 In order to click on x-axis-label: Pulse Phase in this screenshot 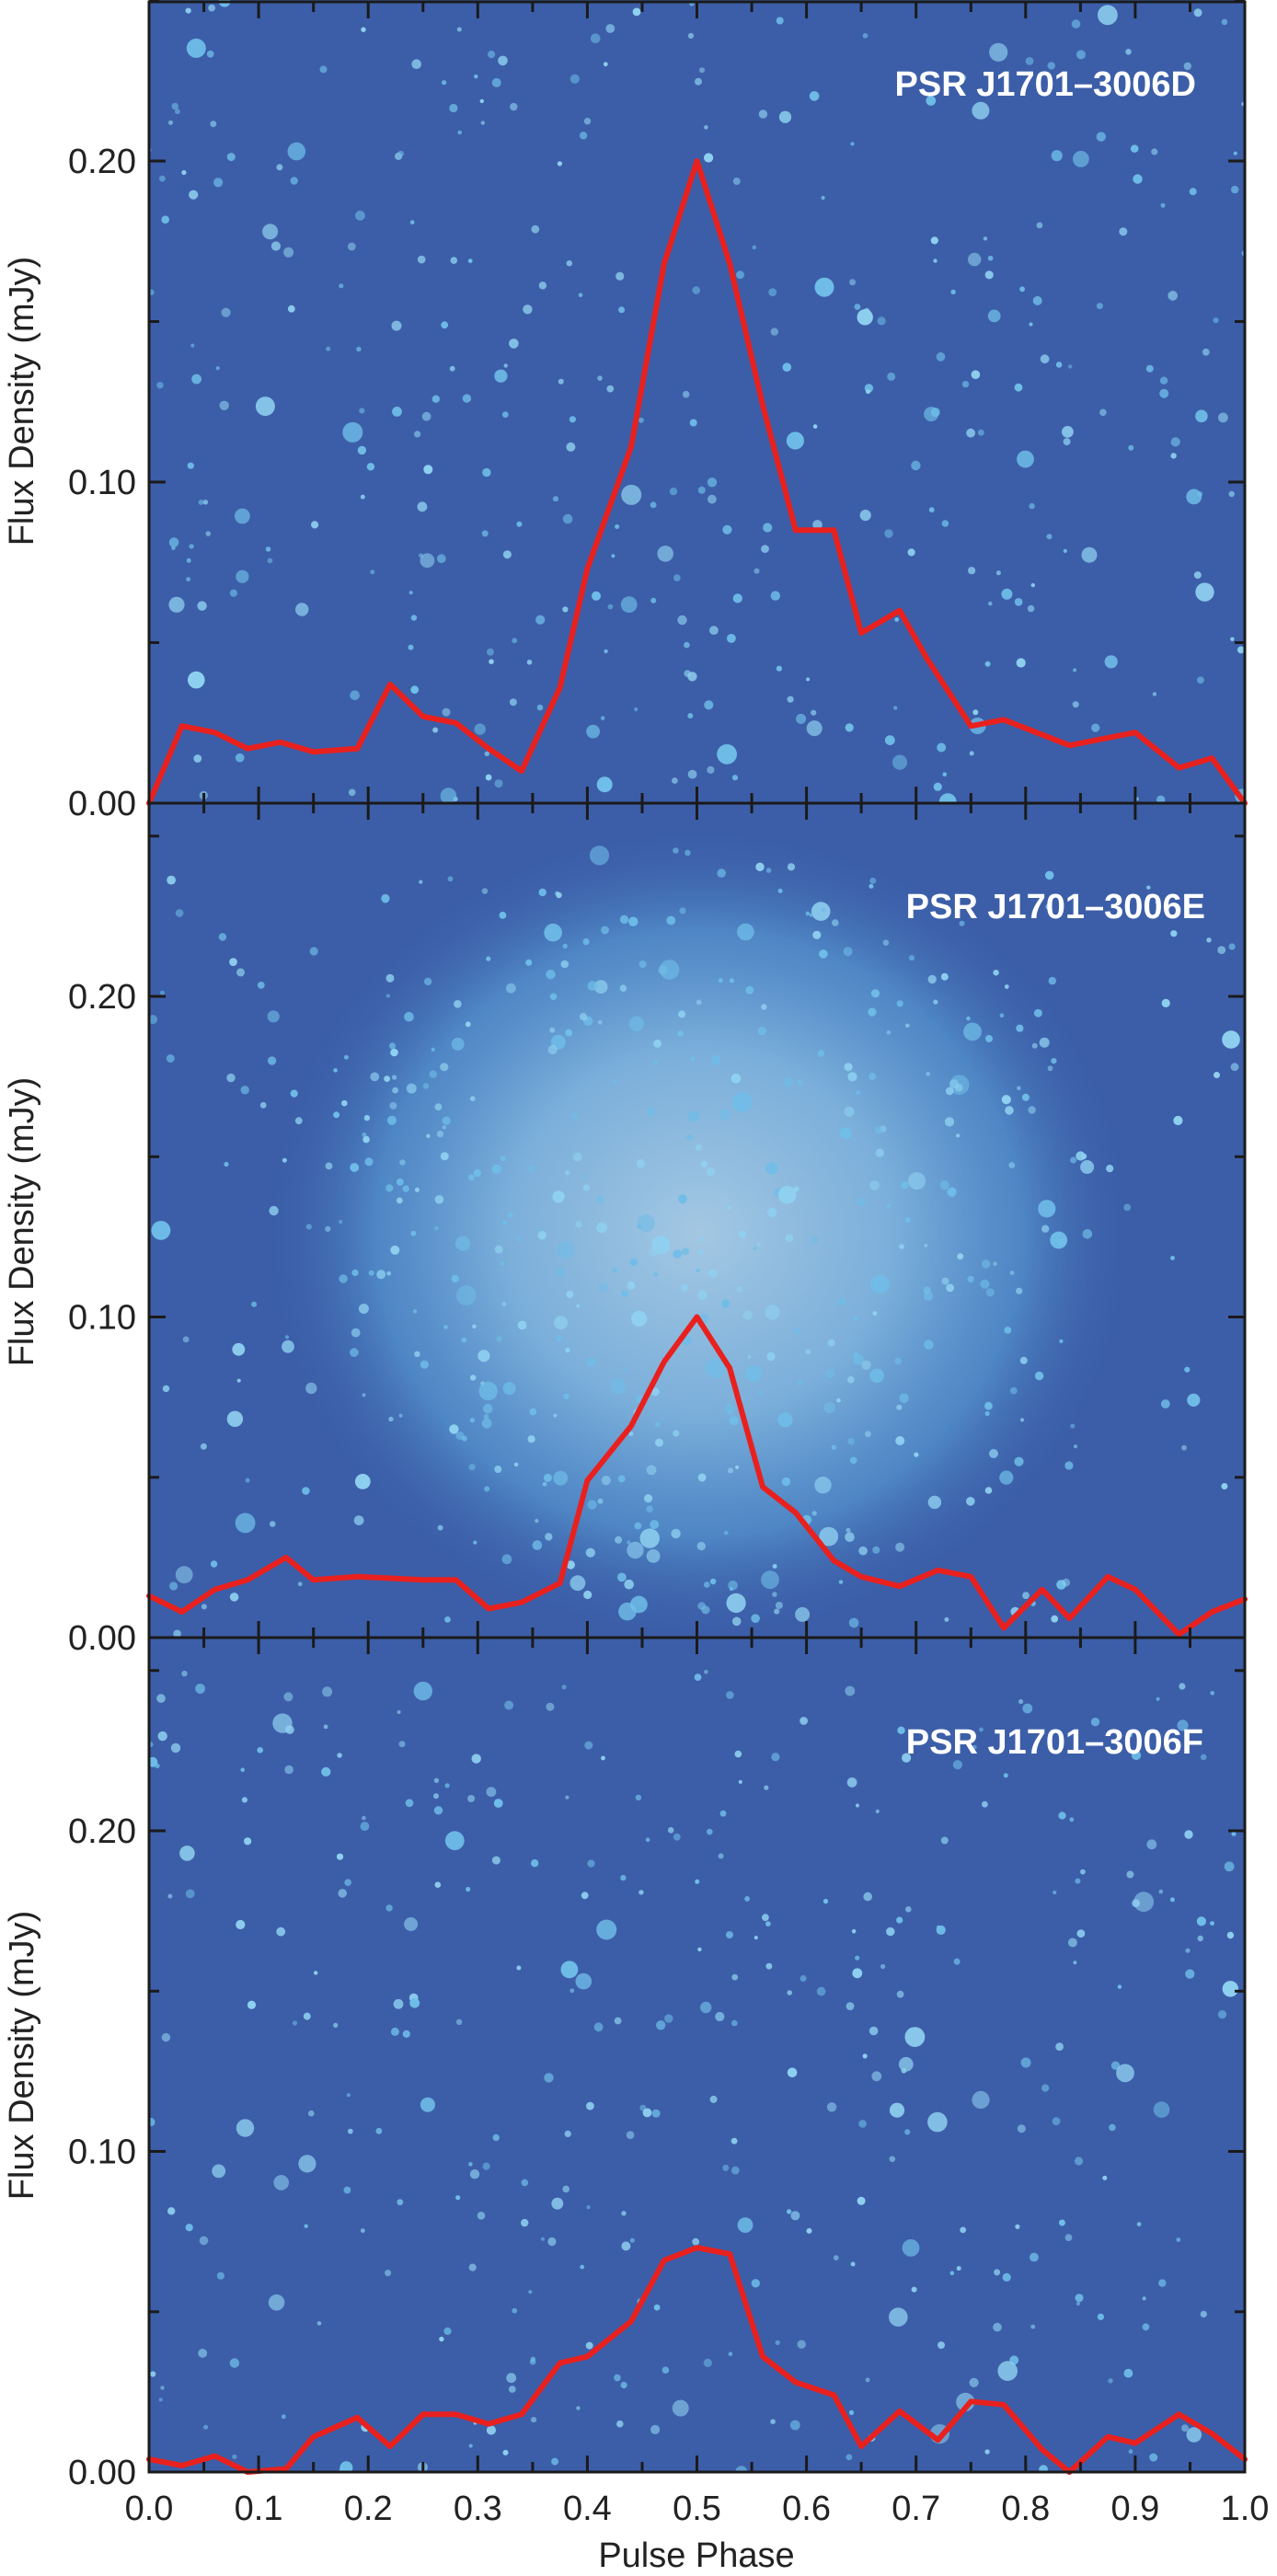, I will do `click(696, 2555)`.